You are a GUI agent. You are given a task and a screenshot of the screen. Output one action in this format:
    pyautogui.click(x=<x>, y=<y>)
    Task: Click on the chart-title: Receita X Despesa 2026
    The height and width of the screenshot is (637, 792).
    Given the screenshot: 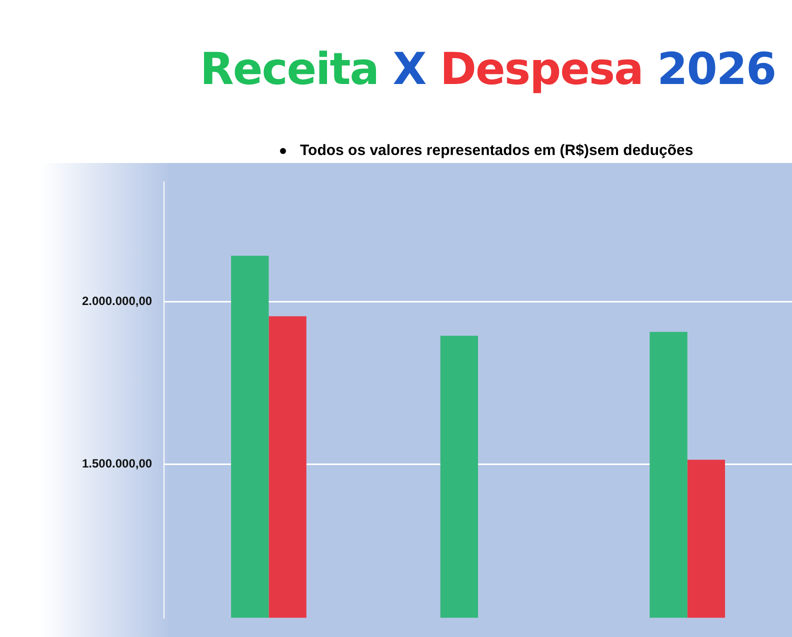 What is the action you would take?
    pyautogui.click(x=488, y=69)
    